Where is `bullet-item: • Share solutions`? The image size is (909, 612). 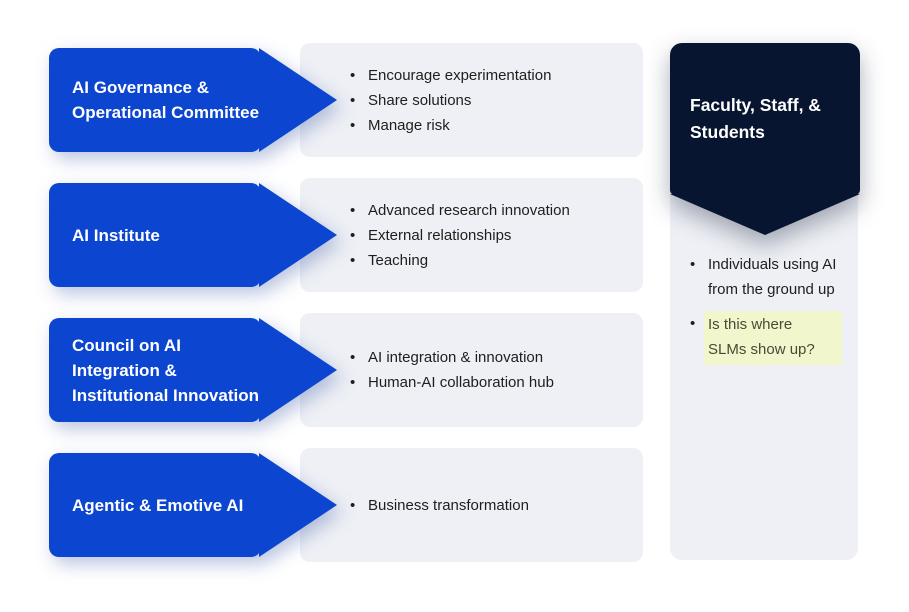
bullet-item: • Share solutions is located at coordinates (489, 100).